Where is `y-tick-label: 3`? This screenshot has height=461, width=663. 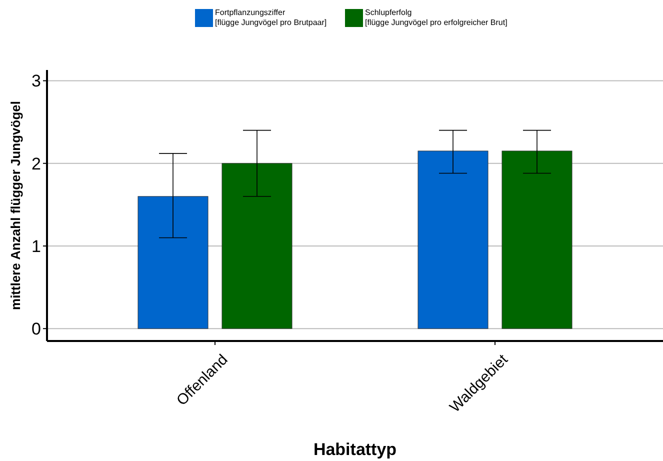
y-tick-label: 3 is located at coordinates (36, 81).